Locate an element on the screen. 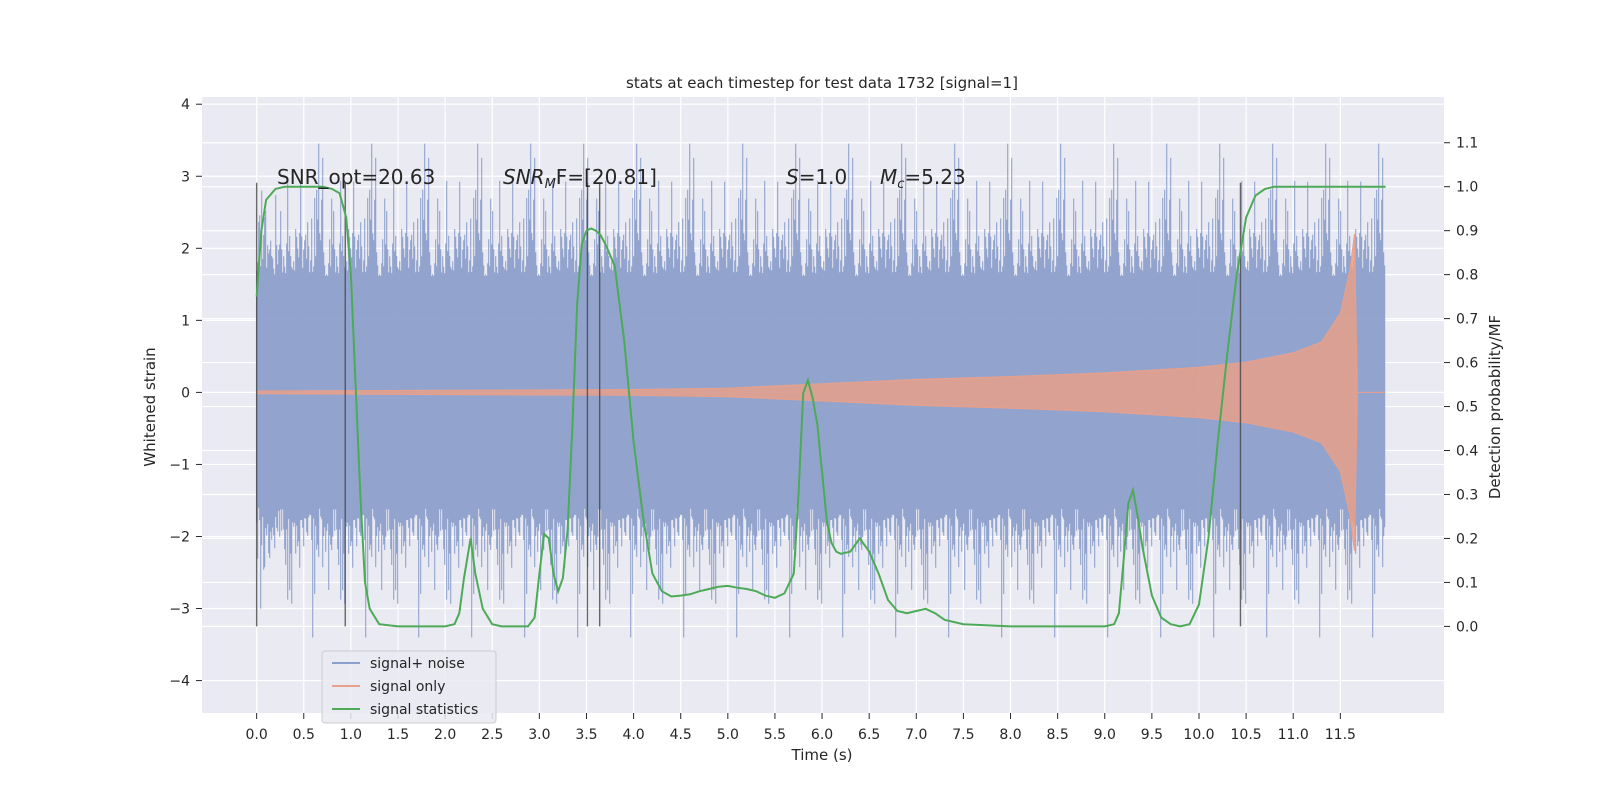 The width and height of the screenshot is (1600, 800). y2-tick-label: 0.3 is located at coordinates (1467, 495).